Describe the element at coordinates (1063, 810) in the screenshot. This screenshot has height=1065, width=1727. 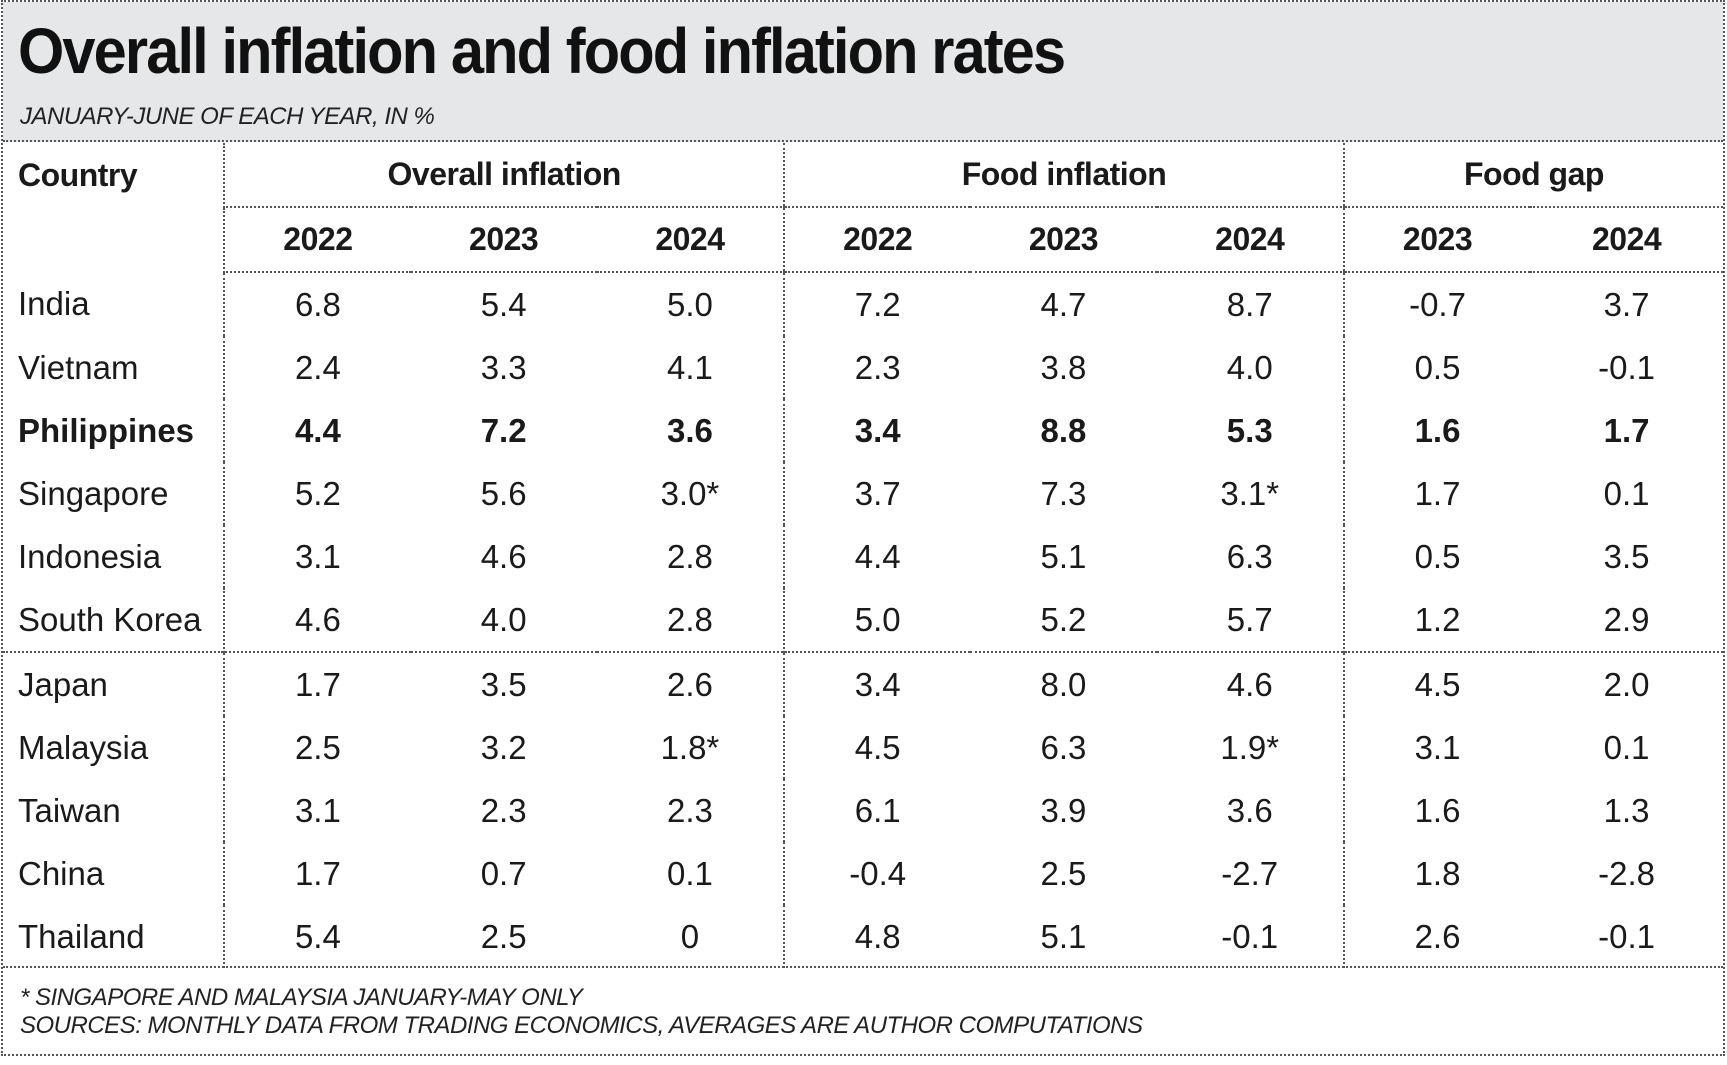
I see `value-cell: 3.9` at that location.